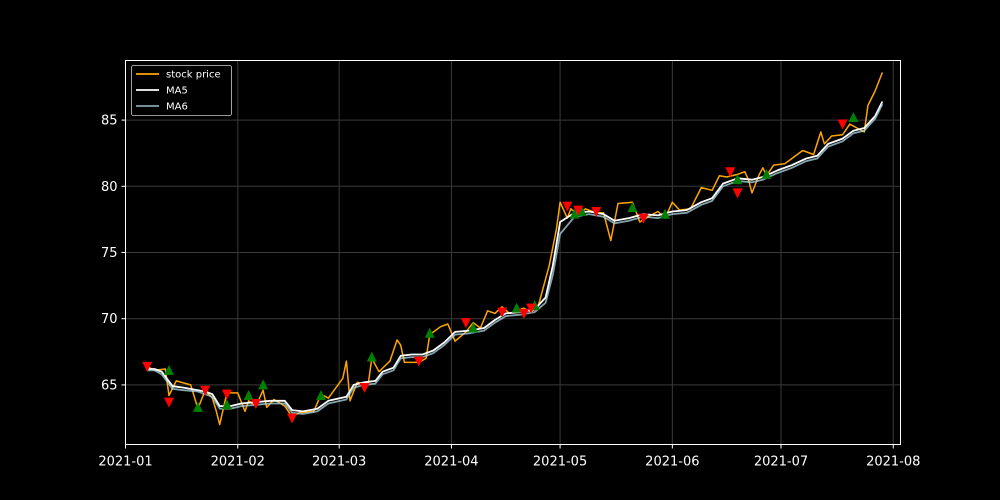  I want to click on y-tick-label: 80, so click(109, 187).